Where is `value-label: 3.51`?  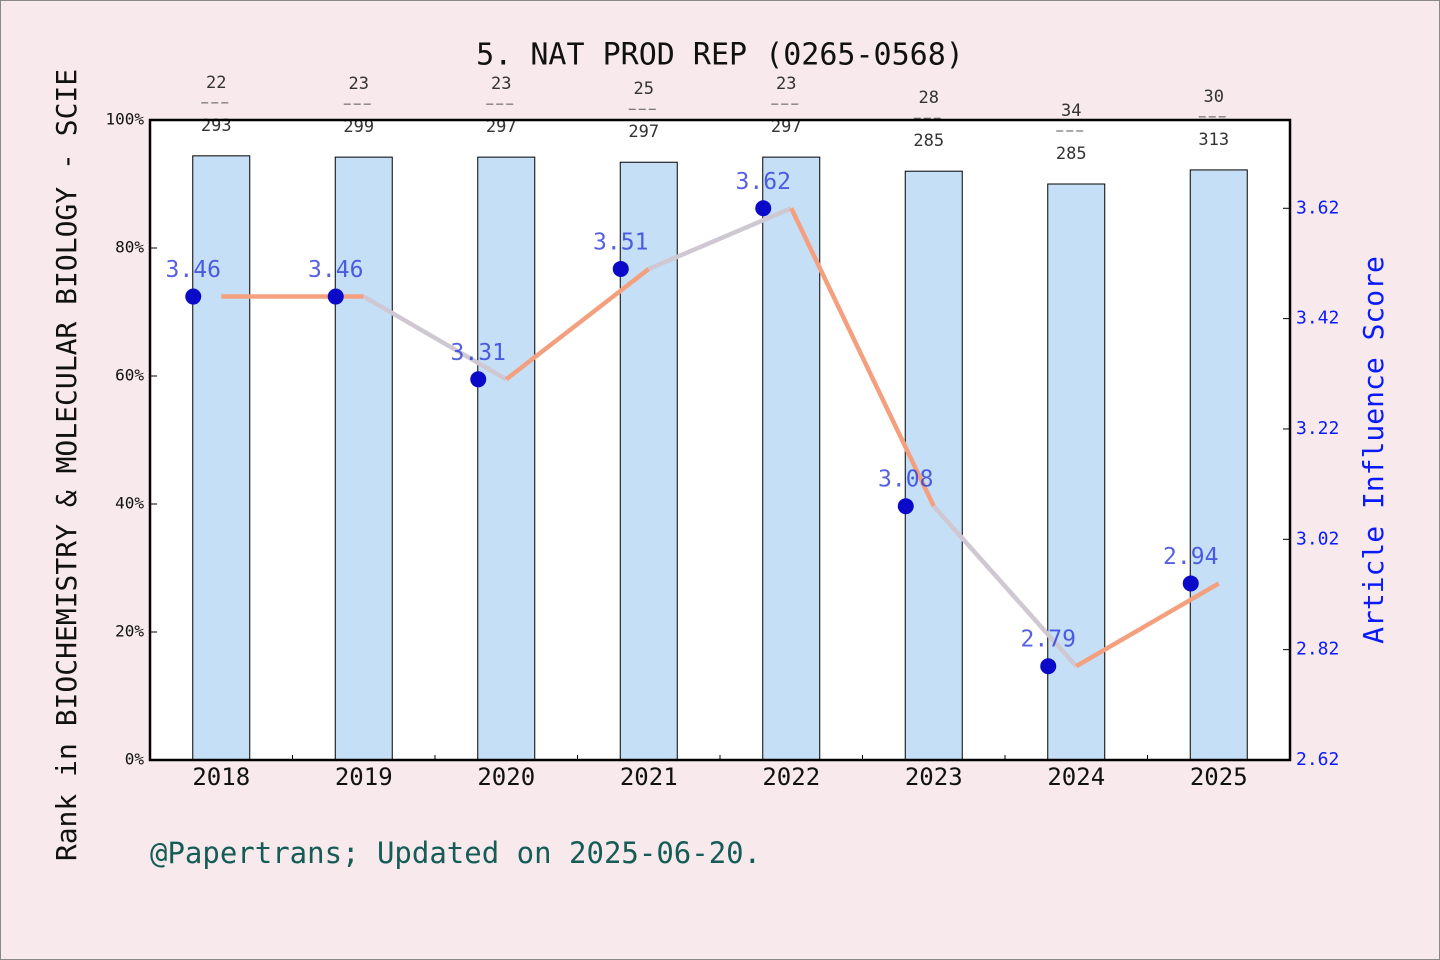
value-label: 3.51 is located at coordinates (620, 242).